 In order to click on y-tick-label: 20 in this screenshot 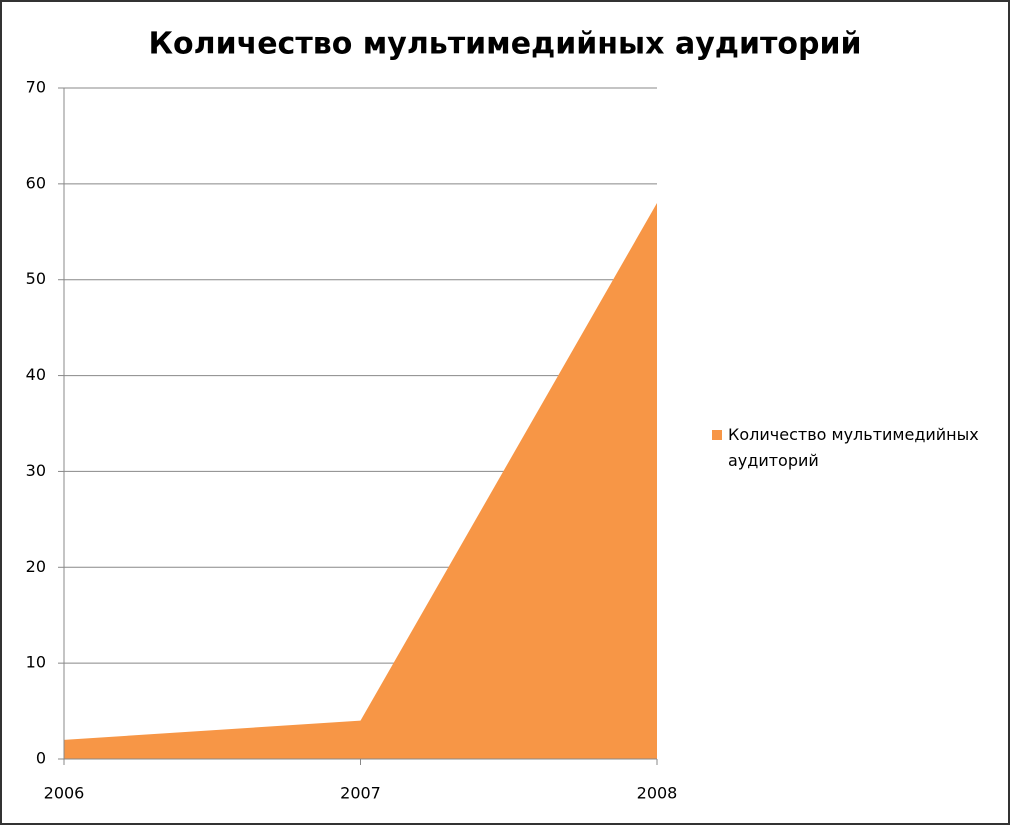, I will do `click(36, 566)`.